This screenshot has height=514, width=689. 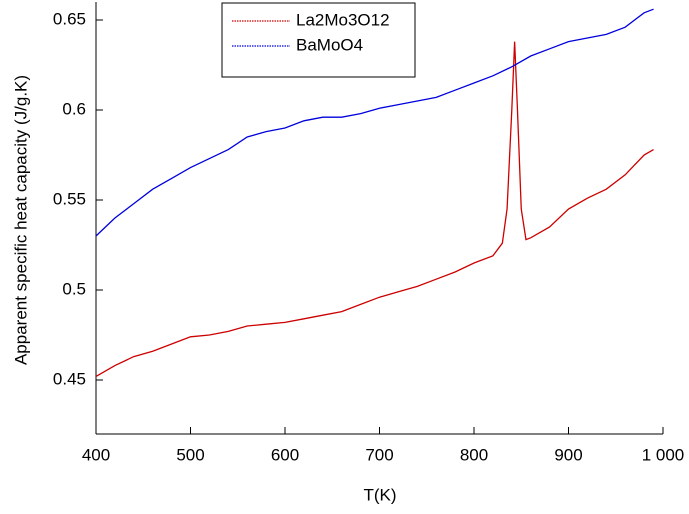 What do you see at coordinates (568, 454) in the screenshot?
I see `x-tick-label: 900` at bounding box center [568, 454].